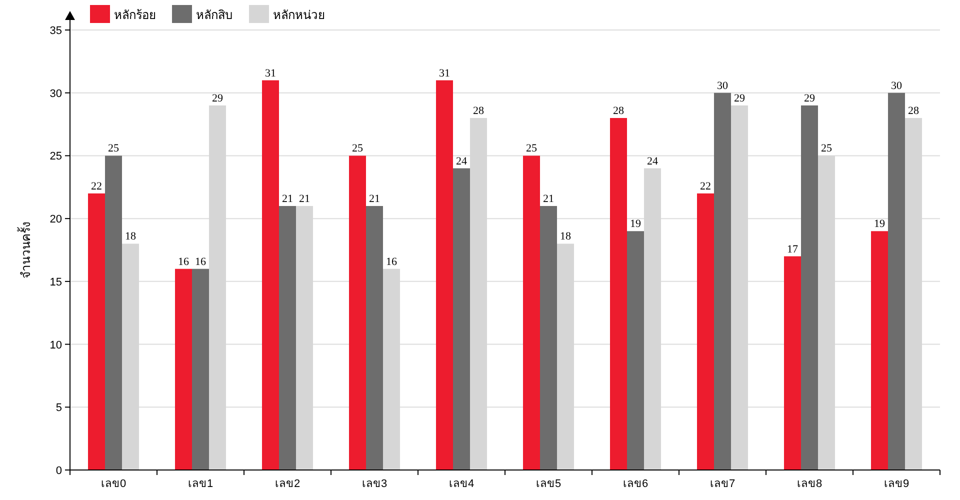 This screenshot has width=960, height=500. Describe the element at coordinates (25, 250) in the screenshot. I see `y-axis-title: จำนวนครั้ง` at that location.